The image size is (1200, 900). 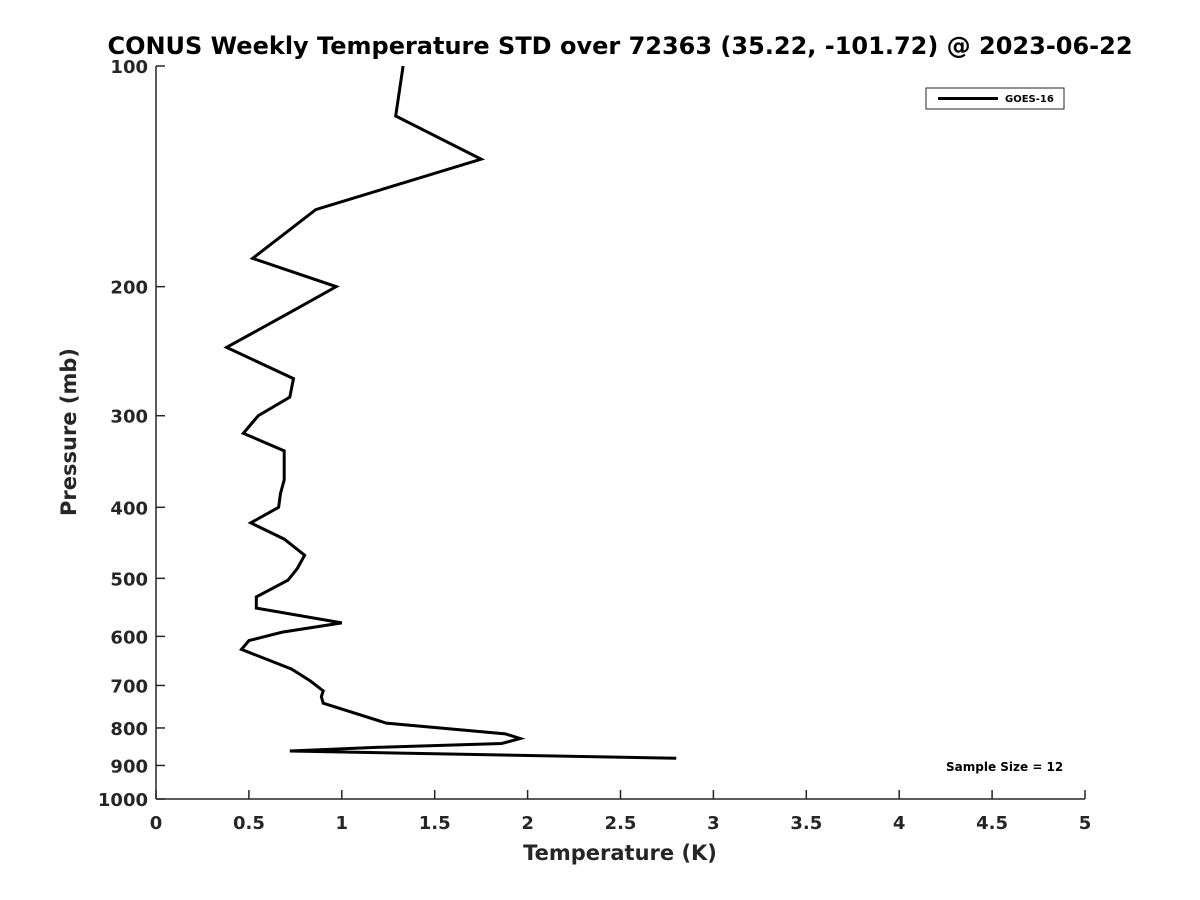 I want to click on y-tick-label: 300, so click(x=129, y=417).